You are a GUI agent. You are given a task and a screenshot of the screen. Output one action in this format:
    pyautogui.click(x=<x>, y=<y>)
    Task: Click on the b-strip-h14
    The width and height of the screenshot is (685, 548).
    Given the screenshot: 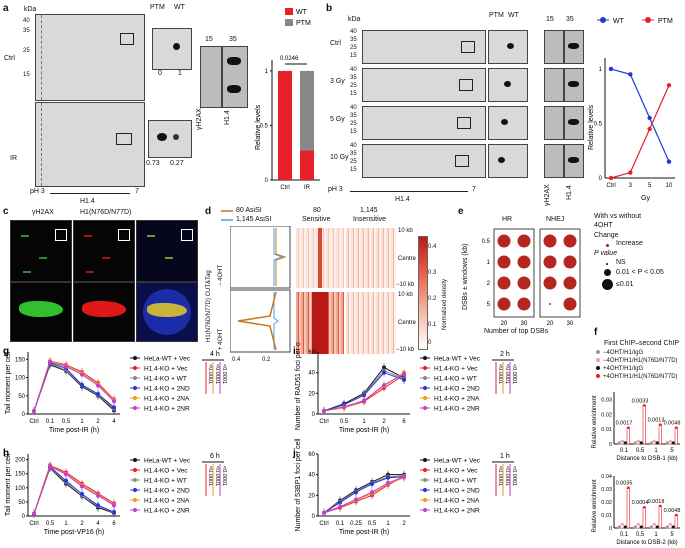 What is the action you would take?
    pyautogui.click(x=574, y=85)
    